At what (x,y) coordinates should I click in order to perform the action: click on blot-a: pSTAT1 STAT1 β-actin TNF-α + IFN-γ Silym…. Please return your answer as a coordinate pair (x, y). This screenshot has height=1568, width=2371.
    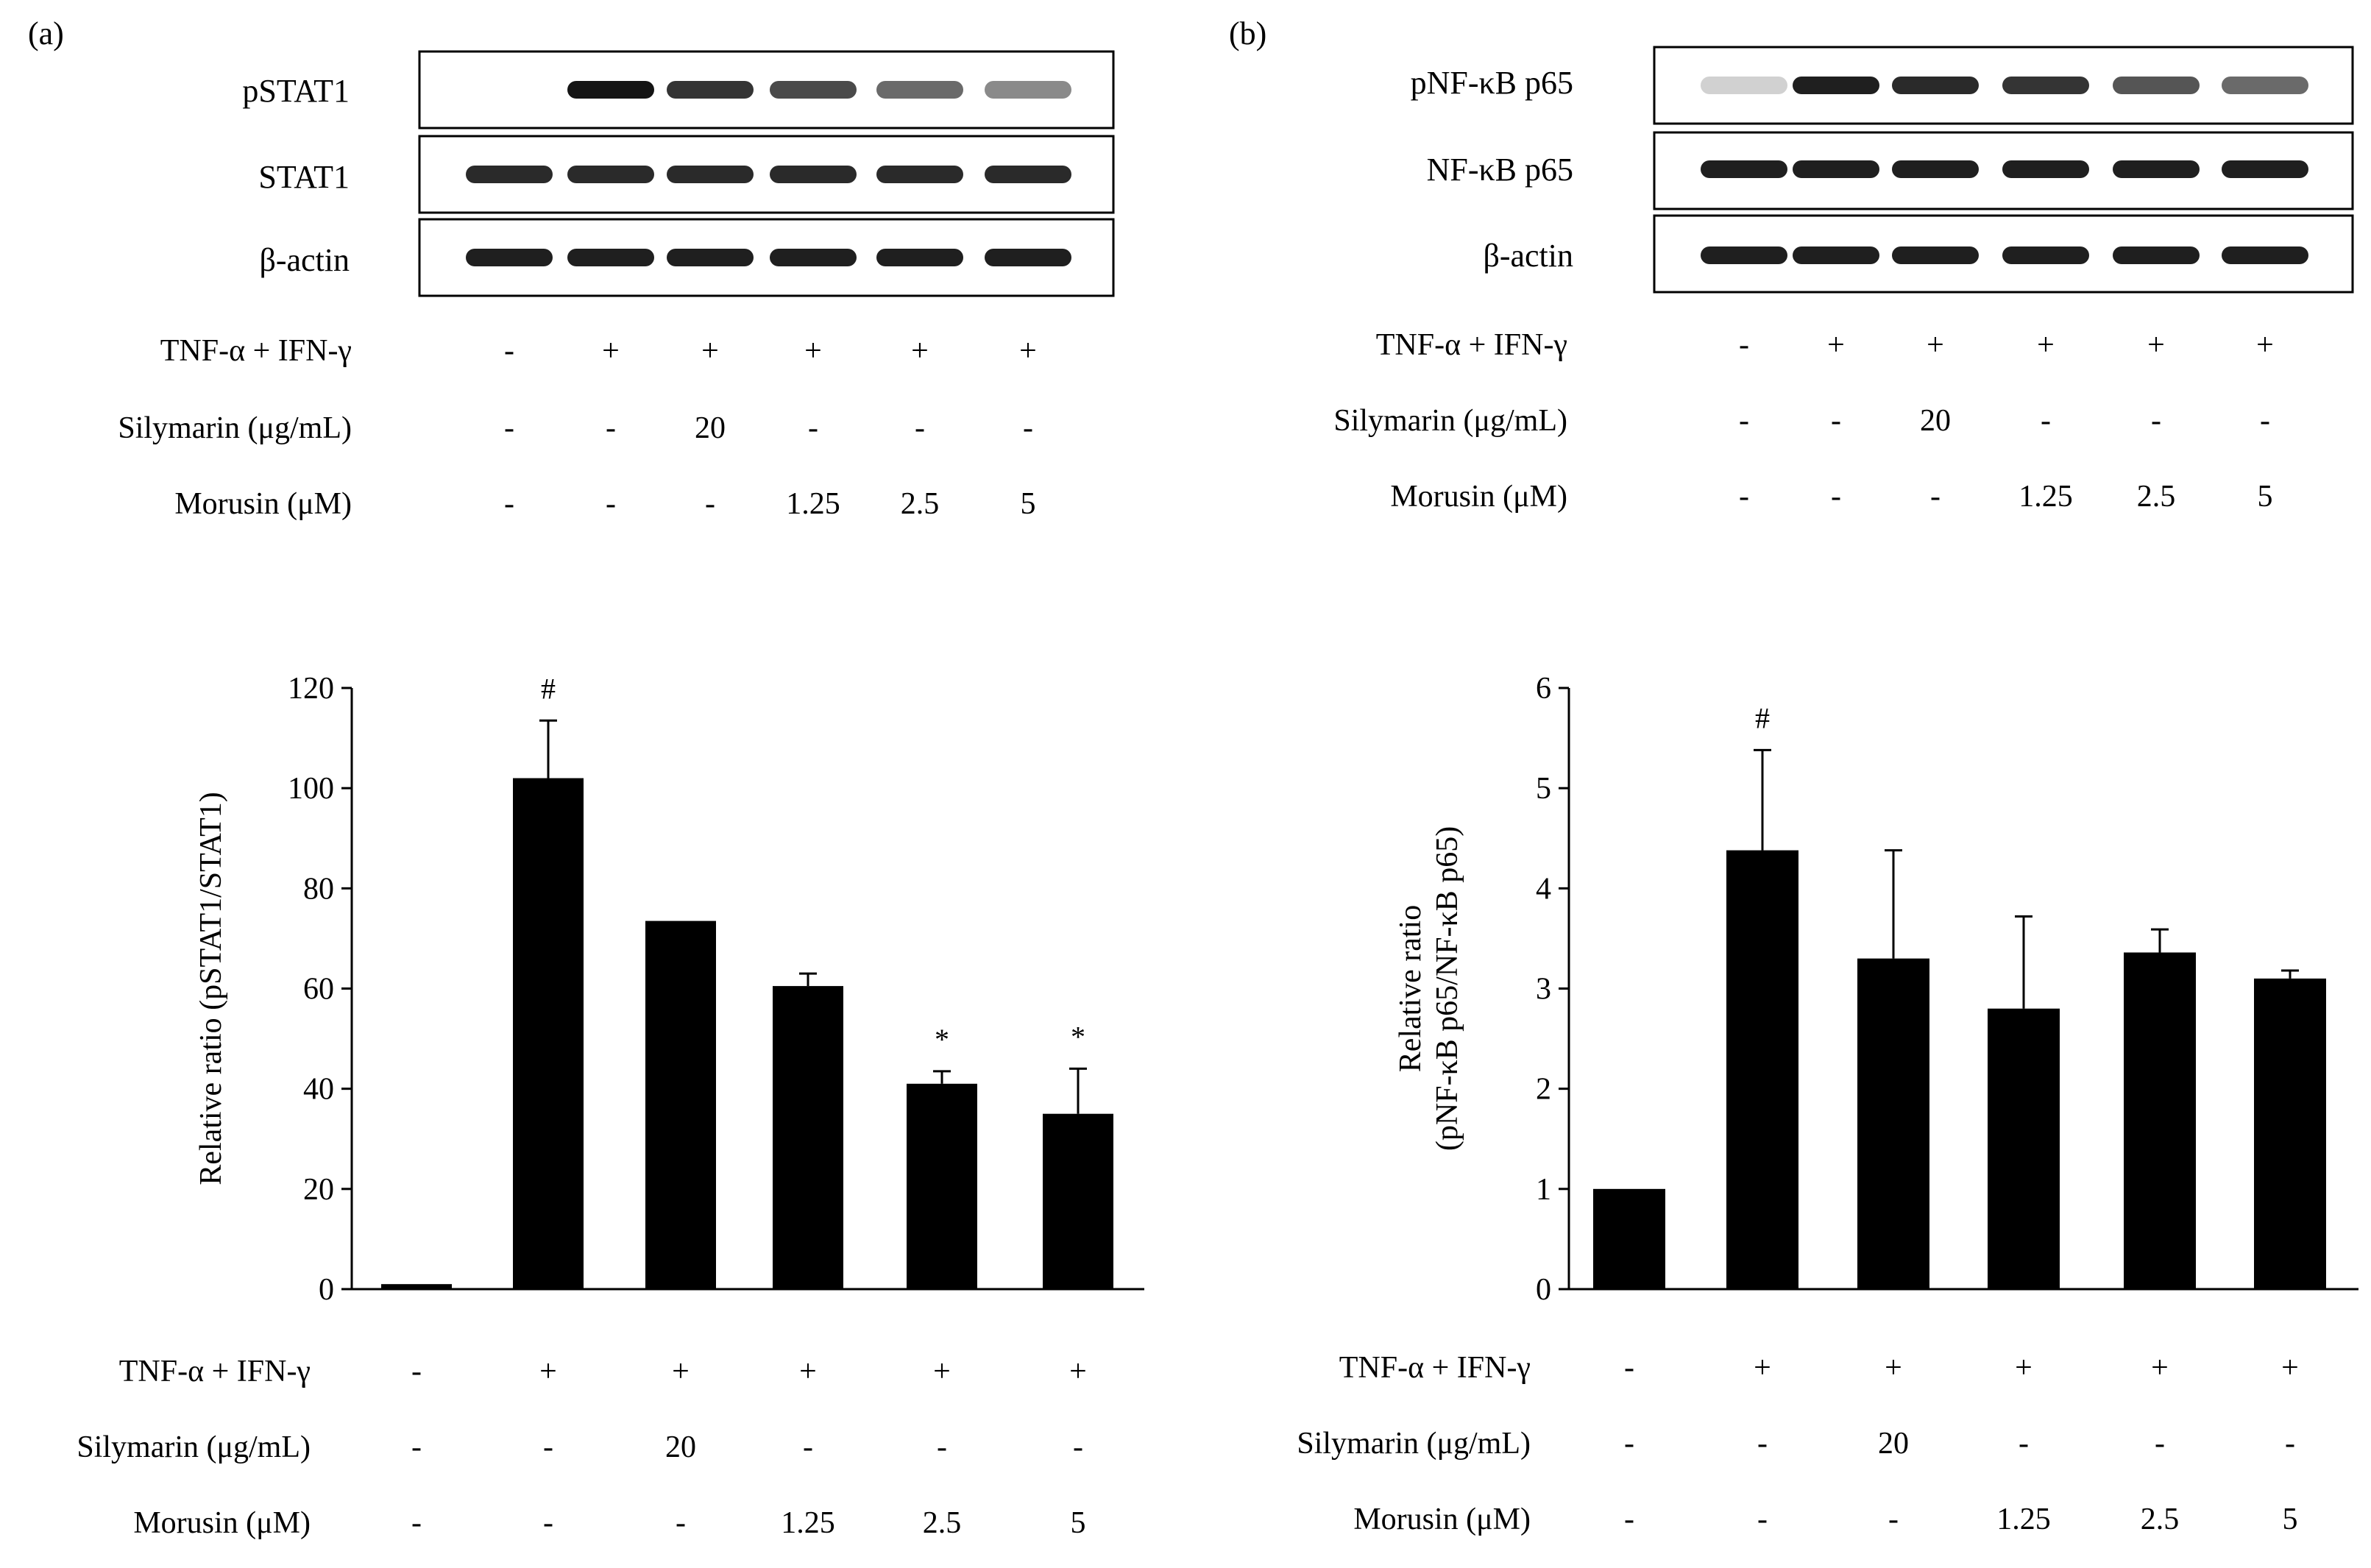
    Looking at the image, I should click on (616, 285).